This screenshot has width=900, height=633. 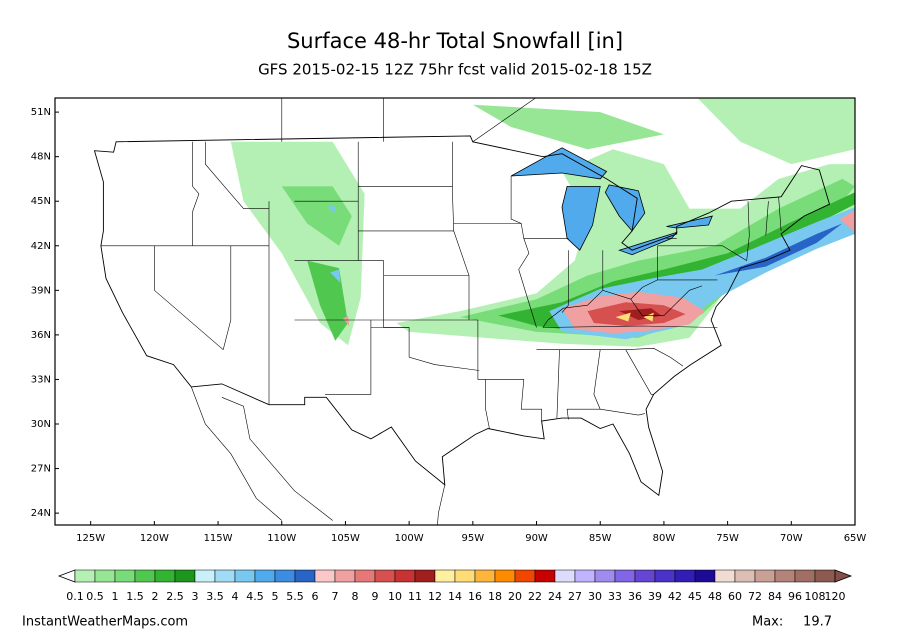 What do you see at coordinates (855, 538) in the screenshot?
I see `lon-tick-label: 65W` at bounding box center [855, 538].